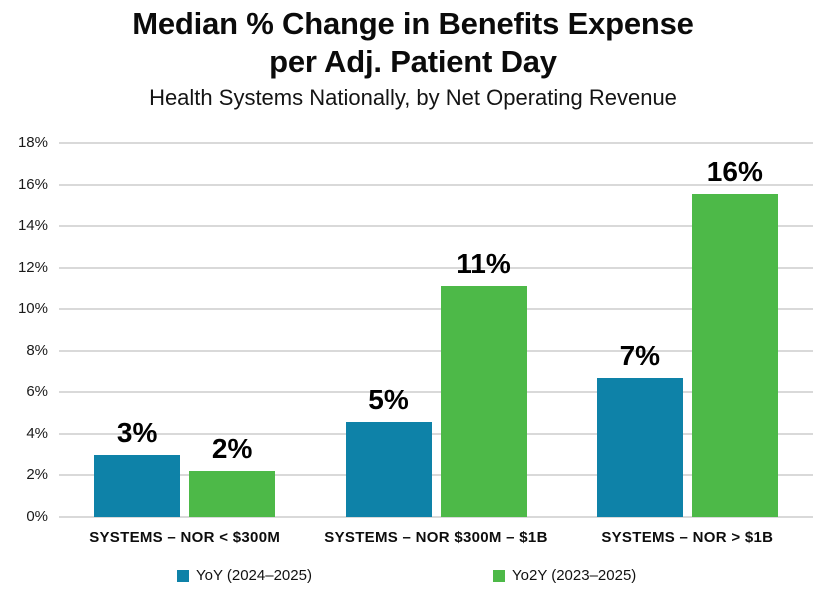  I want to click on x-category-label-systems-nor-lt-300m: SYSTEMS – NOR < $300M, so click(185, 537).